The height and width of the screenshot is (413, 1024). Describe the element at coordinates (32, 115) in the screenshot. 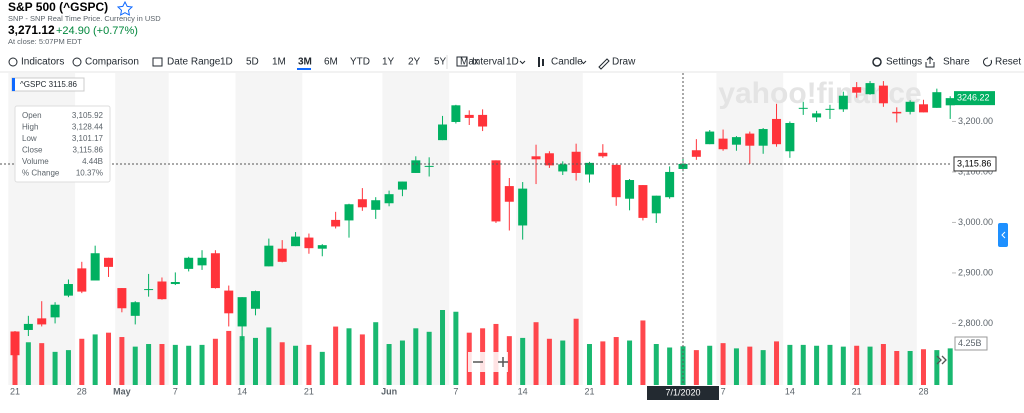

I see `tooltip-label: Open` at that location.